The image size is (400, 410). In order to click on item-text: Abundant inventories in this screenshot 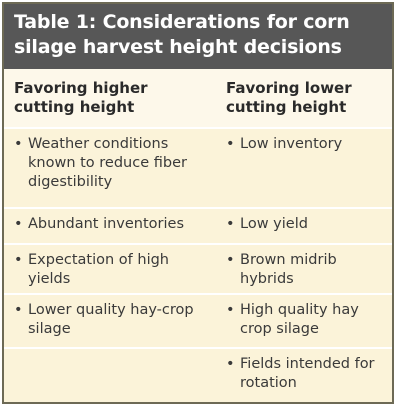, I will do `click(106, 224)`.